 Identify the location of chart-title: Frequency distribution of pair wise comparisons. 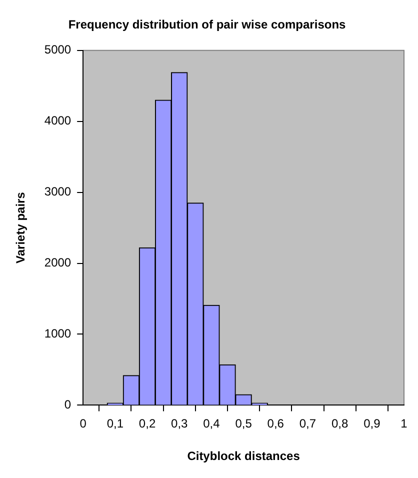
(207, 25).